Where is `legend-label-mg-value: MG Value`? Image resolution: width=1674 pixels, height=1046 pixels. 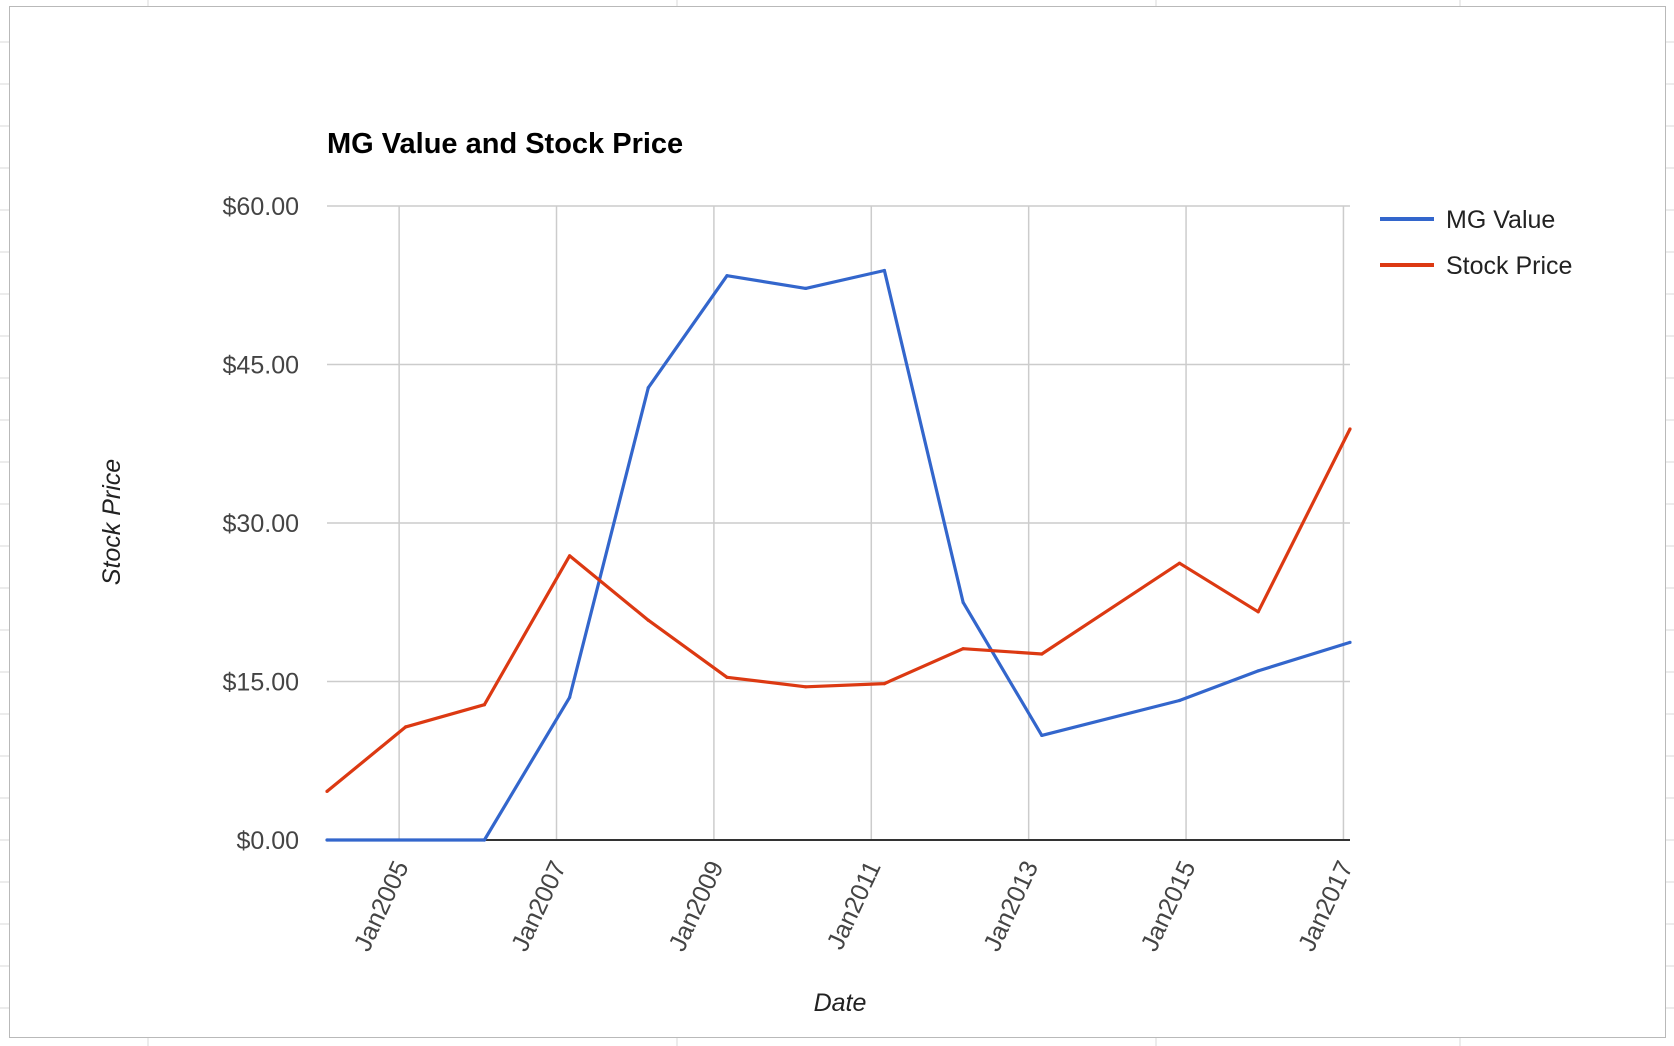 legend-label-mg-value: MG Value is located at coordinates (1500, 220).